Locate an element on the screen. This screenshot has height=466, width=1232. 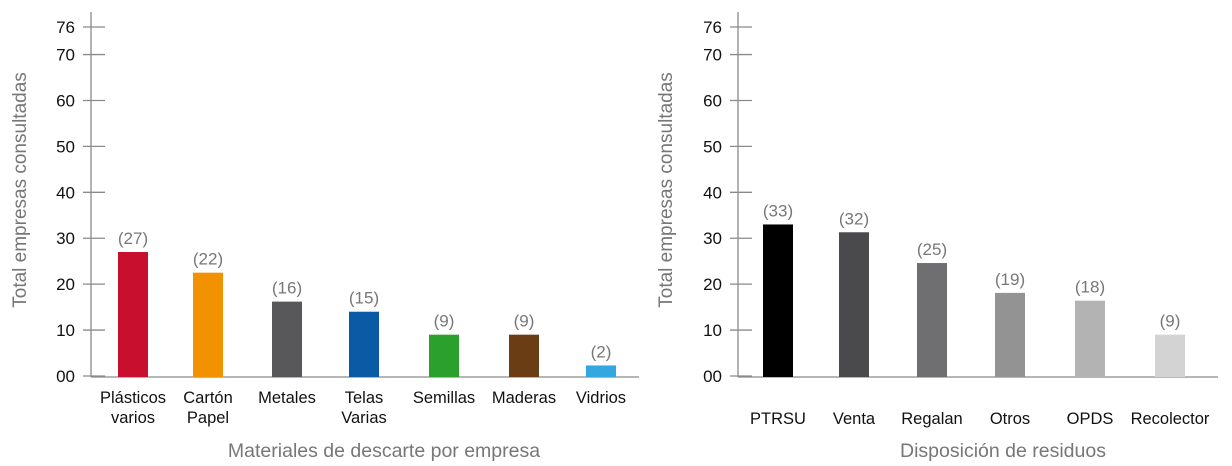
bar-value-label: (27) is located at coordinates (133, 238).